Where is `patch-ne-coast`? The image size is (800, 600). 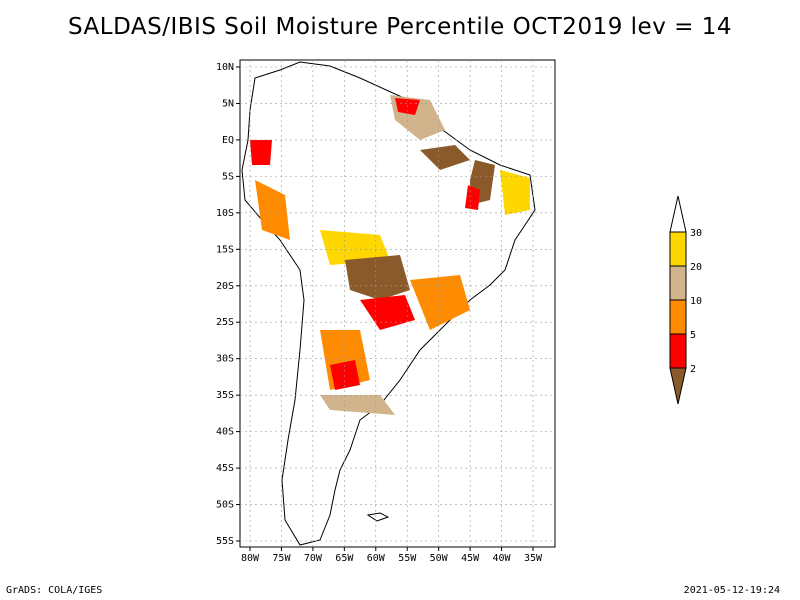 patch-ne-coast is located at coordinates (515, 192).